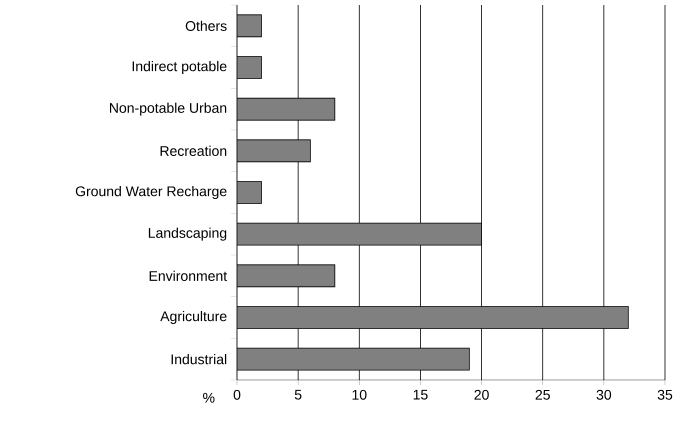 Image resolution: width=681 pixels, height=422 pixels. Describe the element at coordinates (189, 275) in the screenshot. I see `y-tick-label: Environment` at that location.